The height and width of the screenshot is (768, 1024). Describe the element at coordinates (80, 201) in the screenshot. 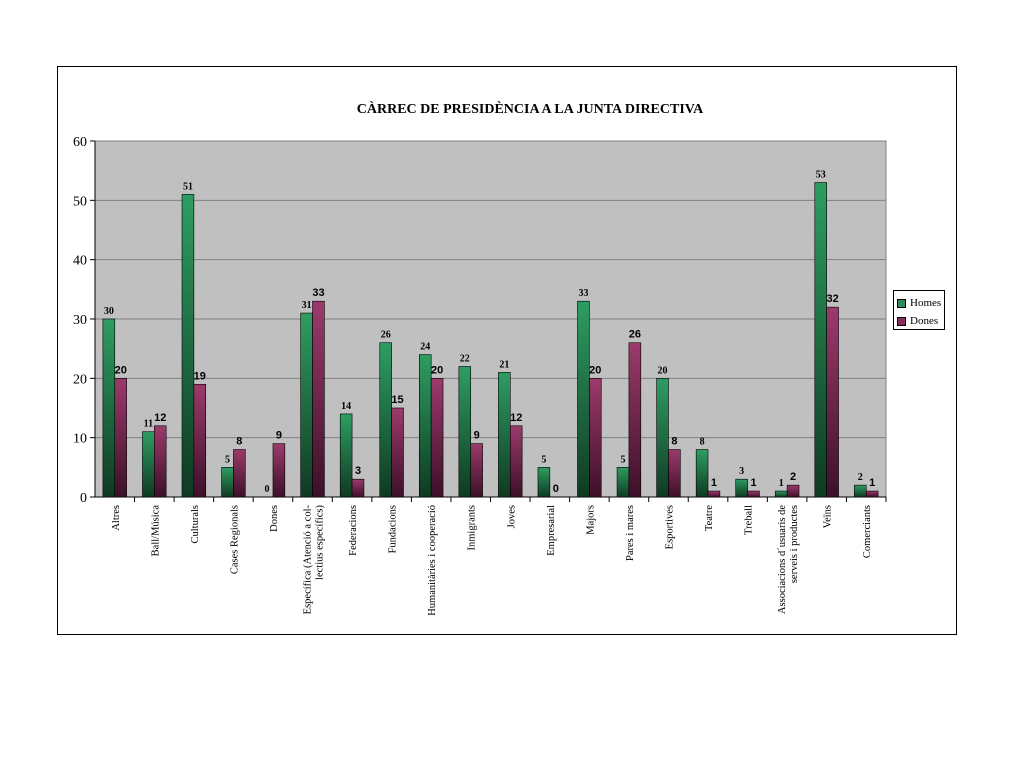

I see `y-tick-label: 50` at that location.